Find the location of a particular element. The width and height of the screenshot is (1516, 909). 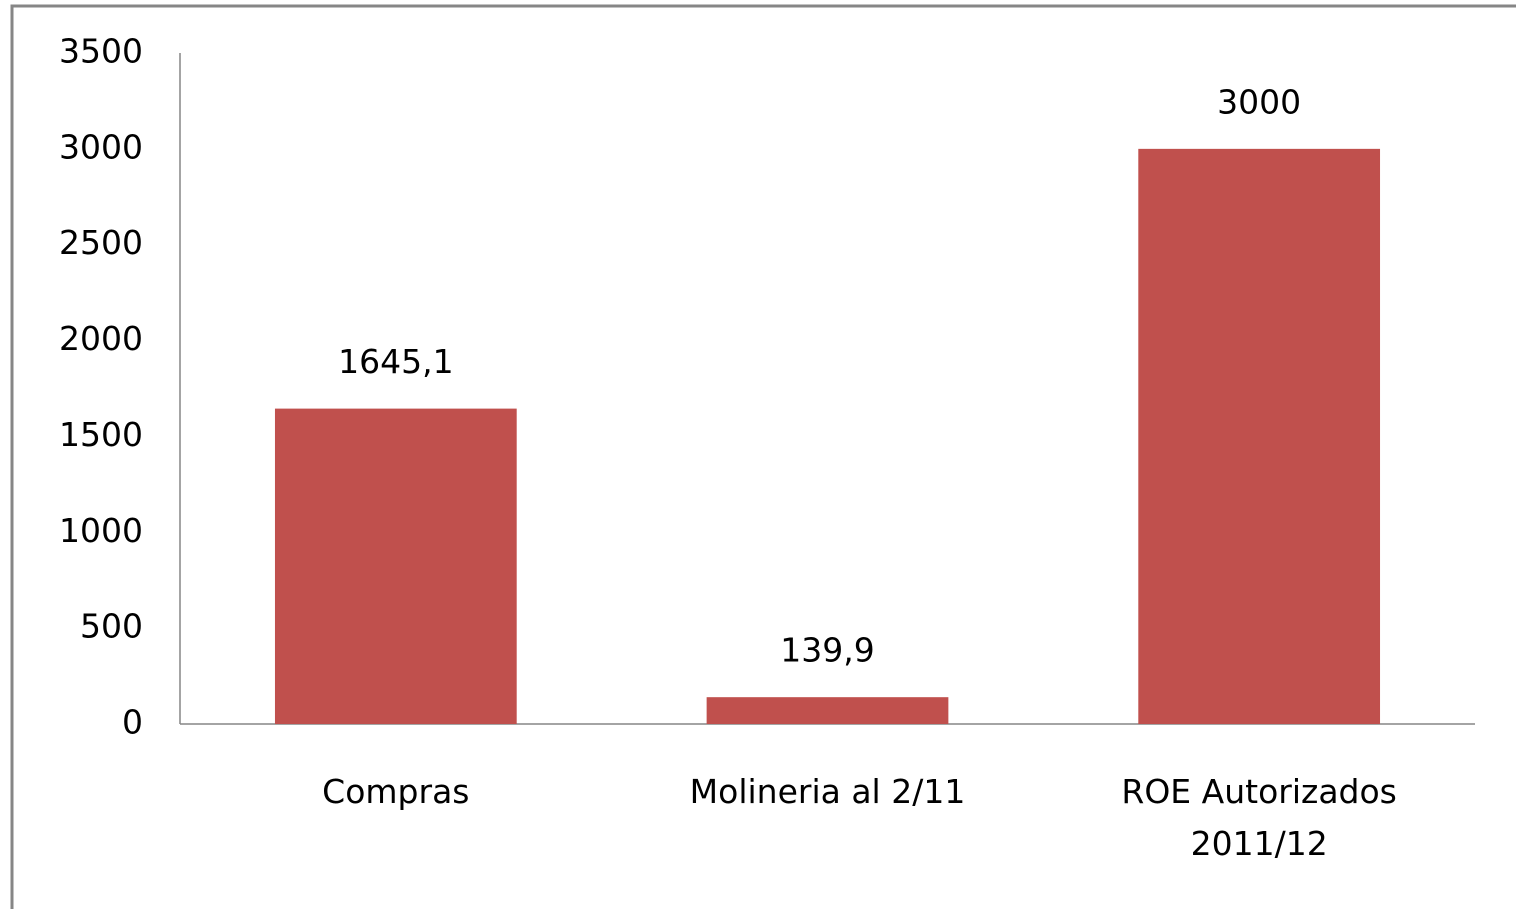

data-label: 1645,1 is located at coordinates (395, 361).